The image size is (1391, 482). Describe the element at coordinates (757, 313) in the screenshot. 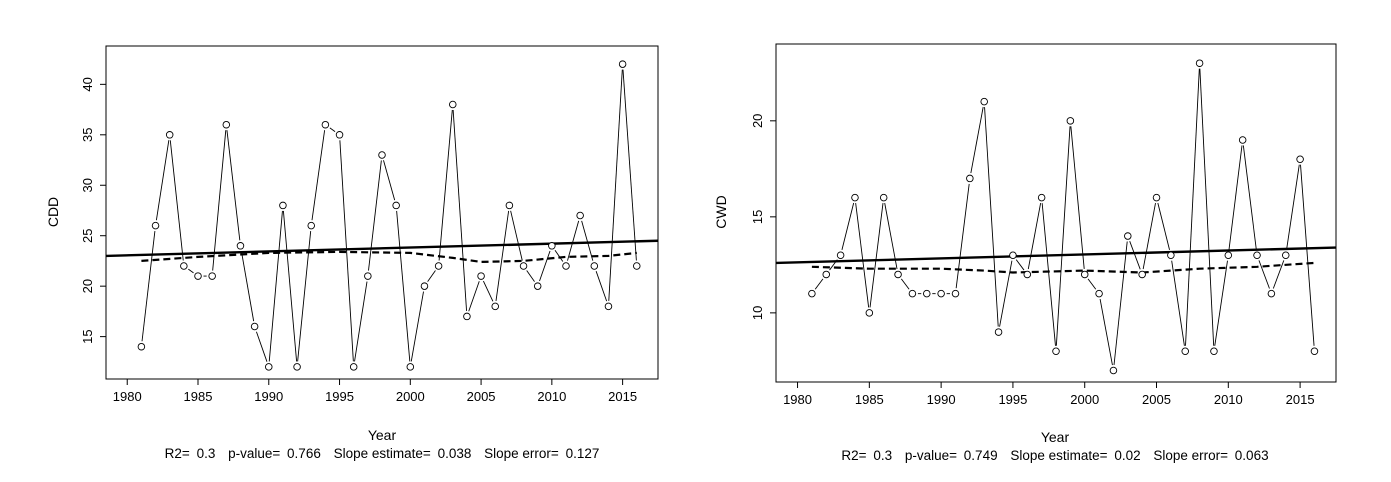

I see `cwd-y-tick-label: 10` at that location.